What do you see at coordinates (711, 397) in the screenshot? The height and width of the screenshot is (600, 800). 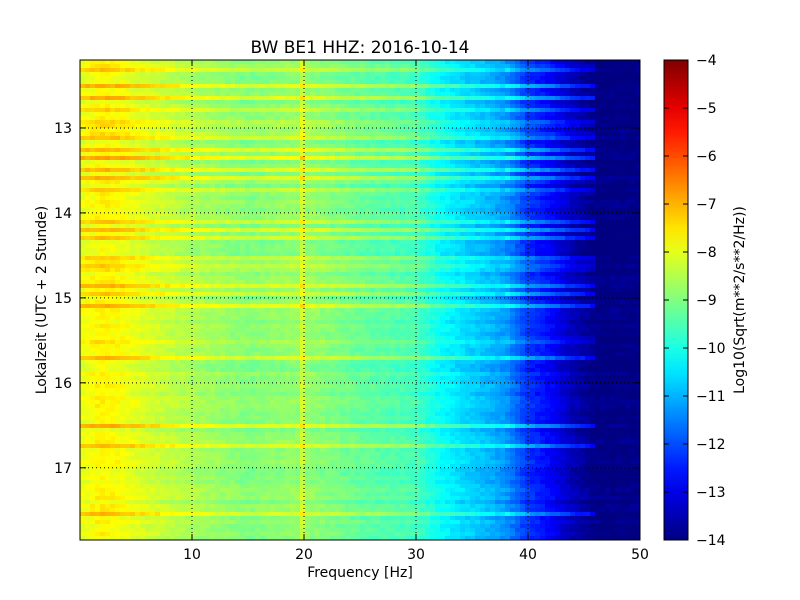 I see `colorbar-tick-label: −11` at bounding box center [711, 397].